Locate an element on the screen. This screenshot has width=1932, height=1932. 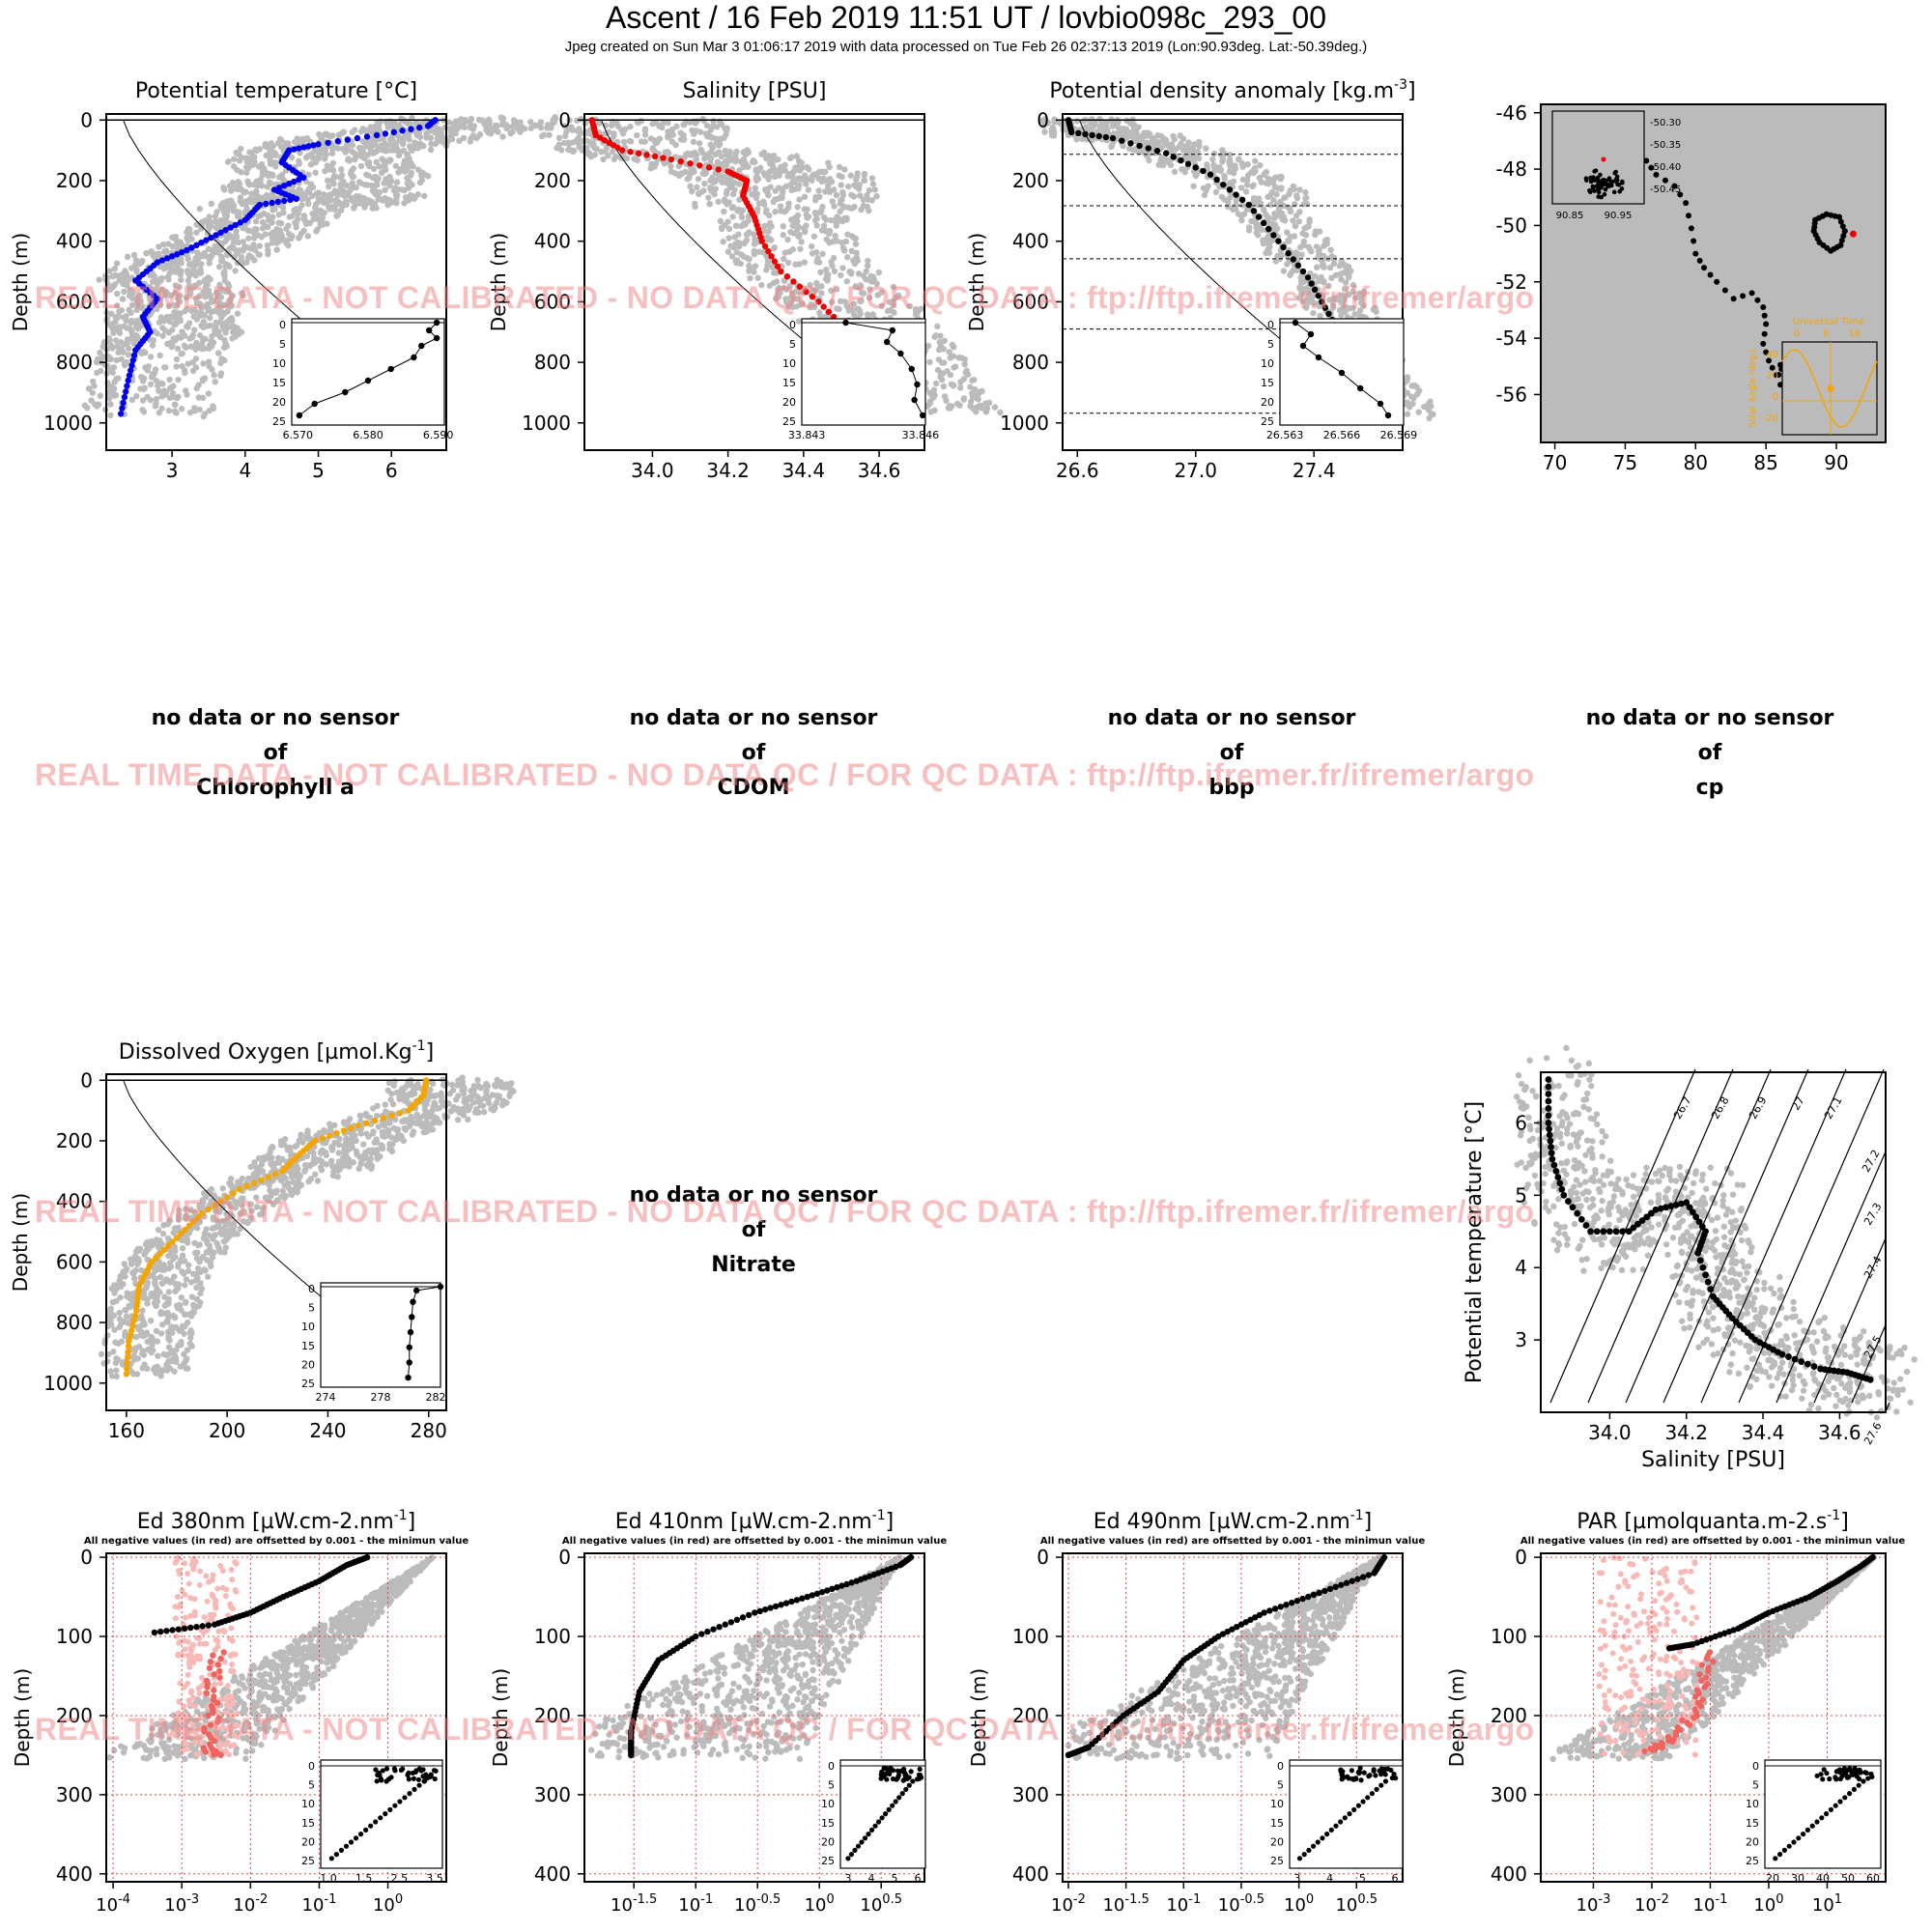
x-tick-label: 4 is located at coordinates (245, 470).